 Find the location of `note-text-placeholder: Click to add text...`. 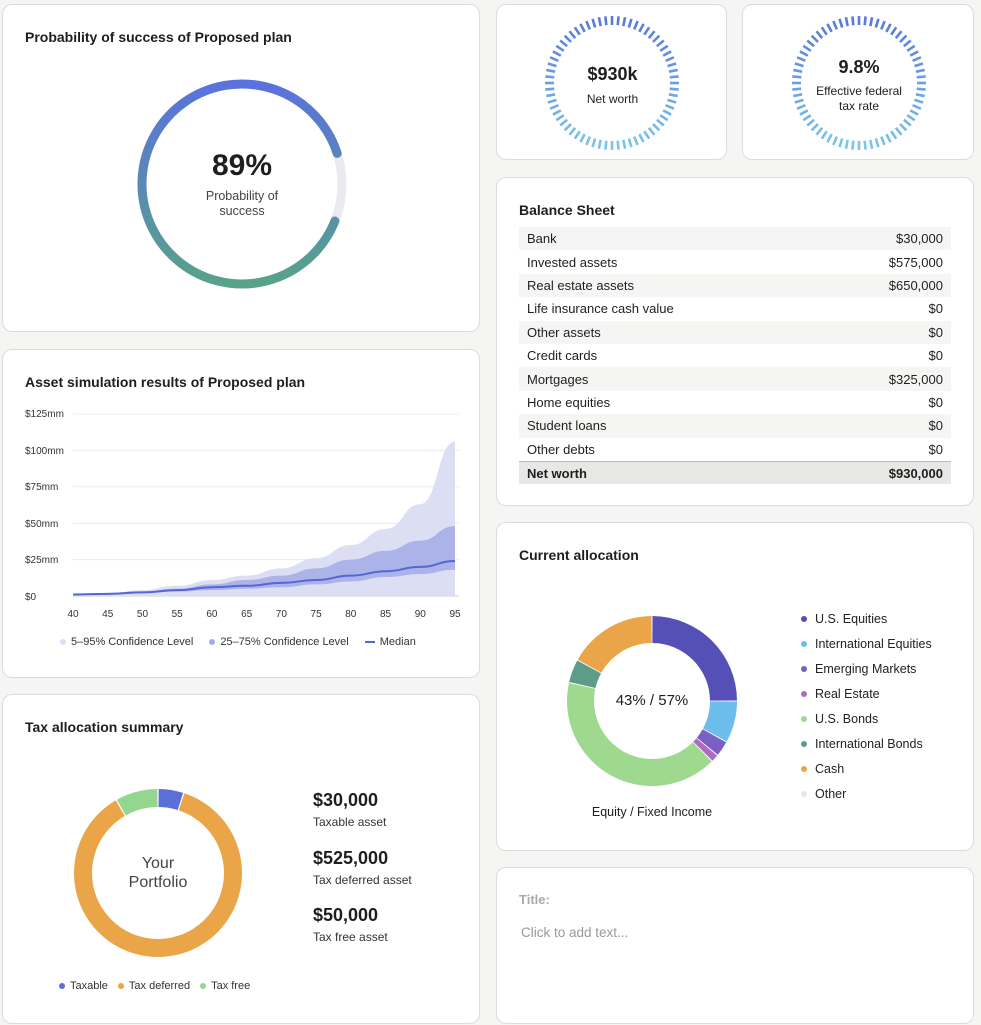

note-text-placeholder: Click to add text... is located at coordinates (575, 932).